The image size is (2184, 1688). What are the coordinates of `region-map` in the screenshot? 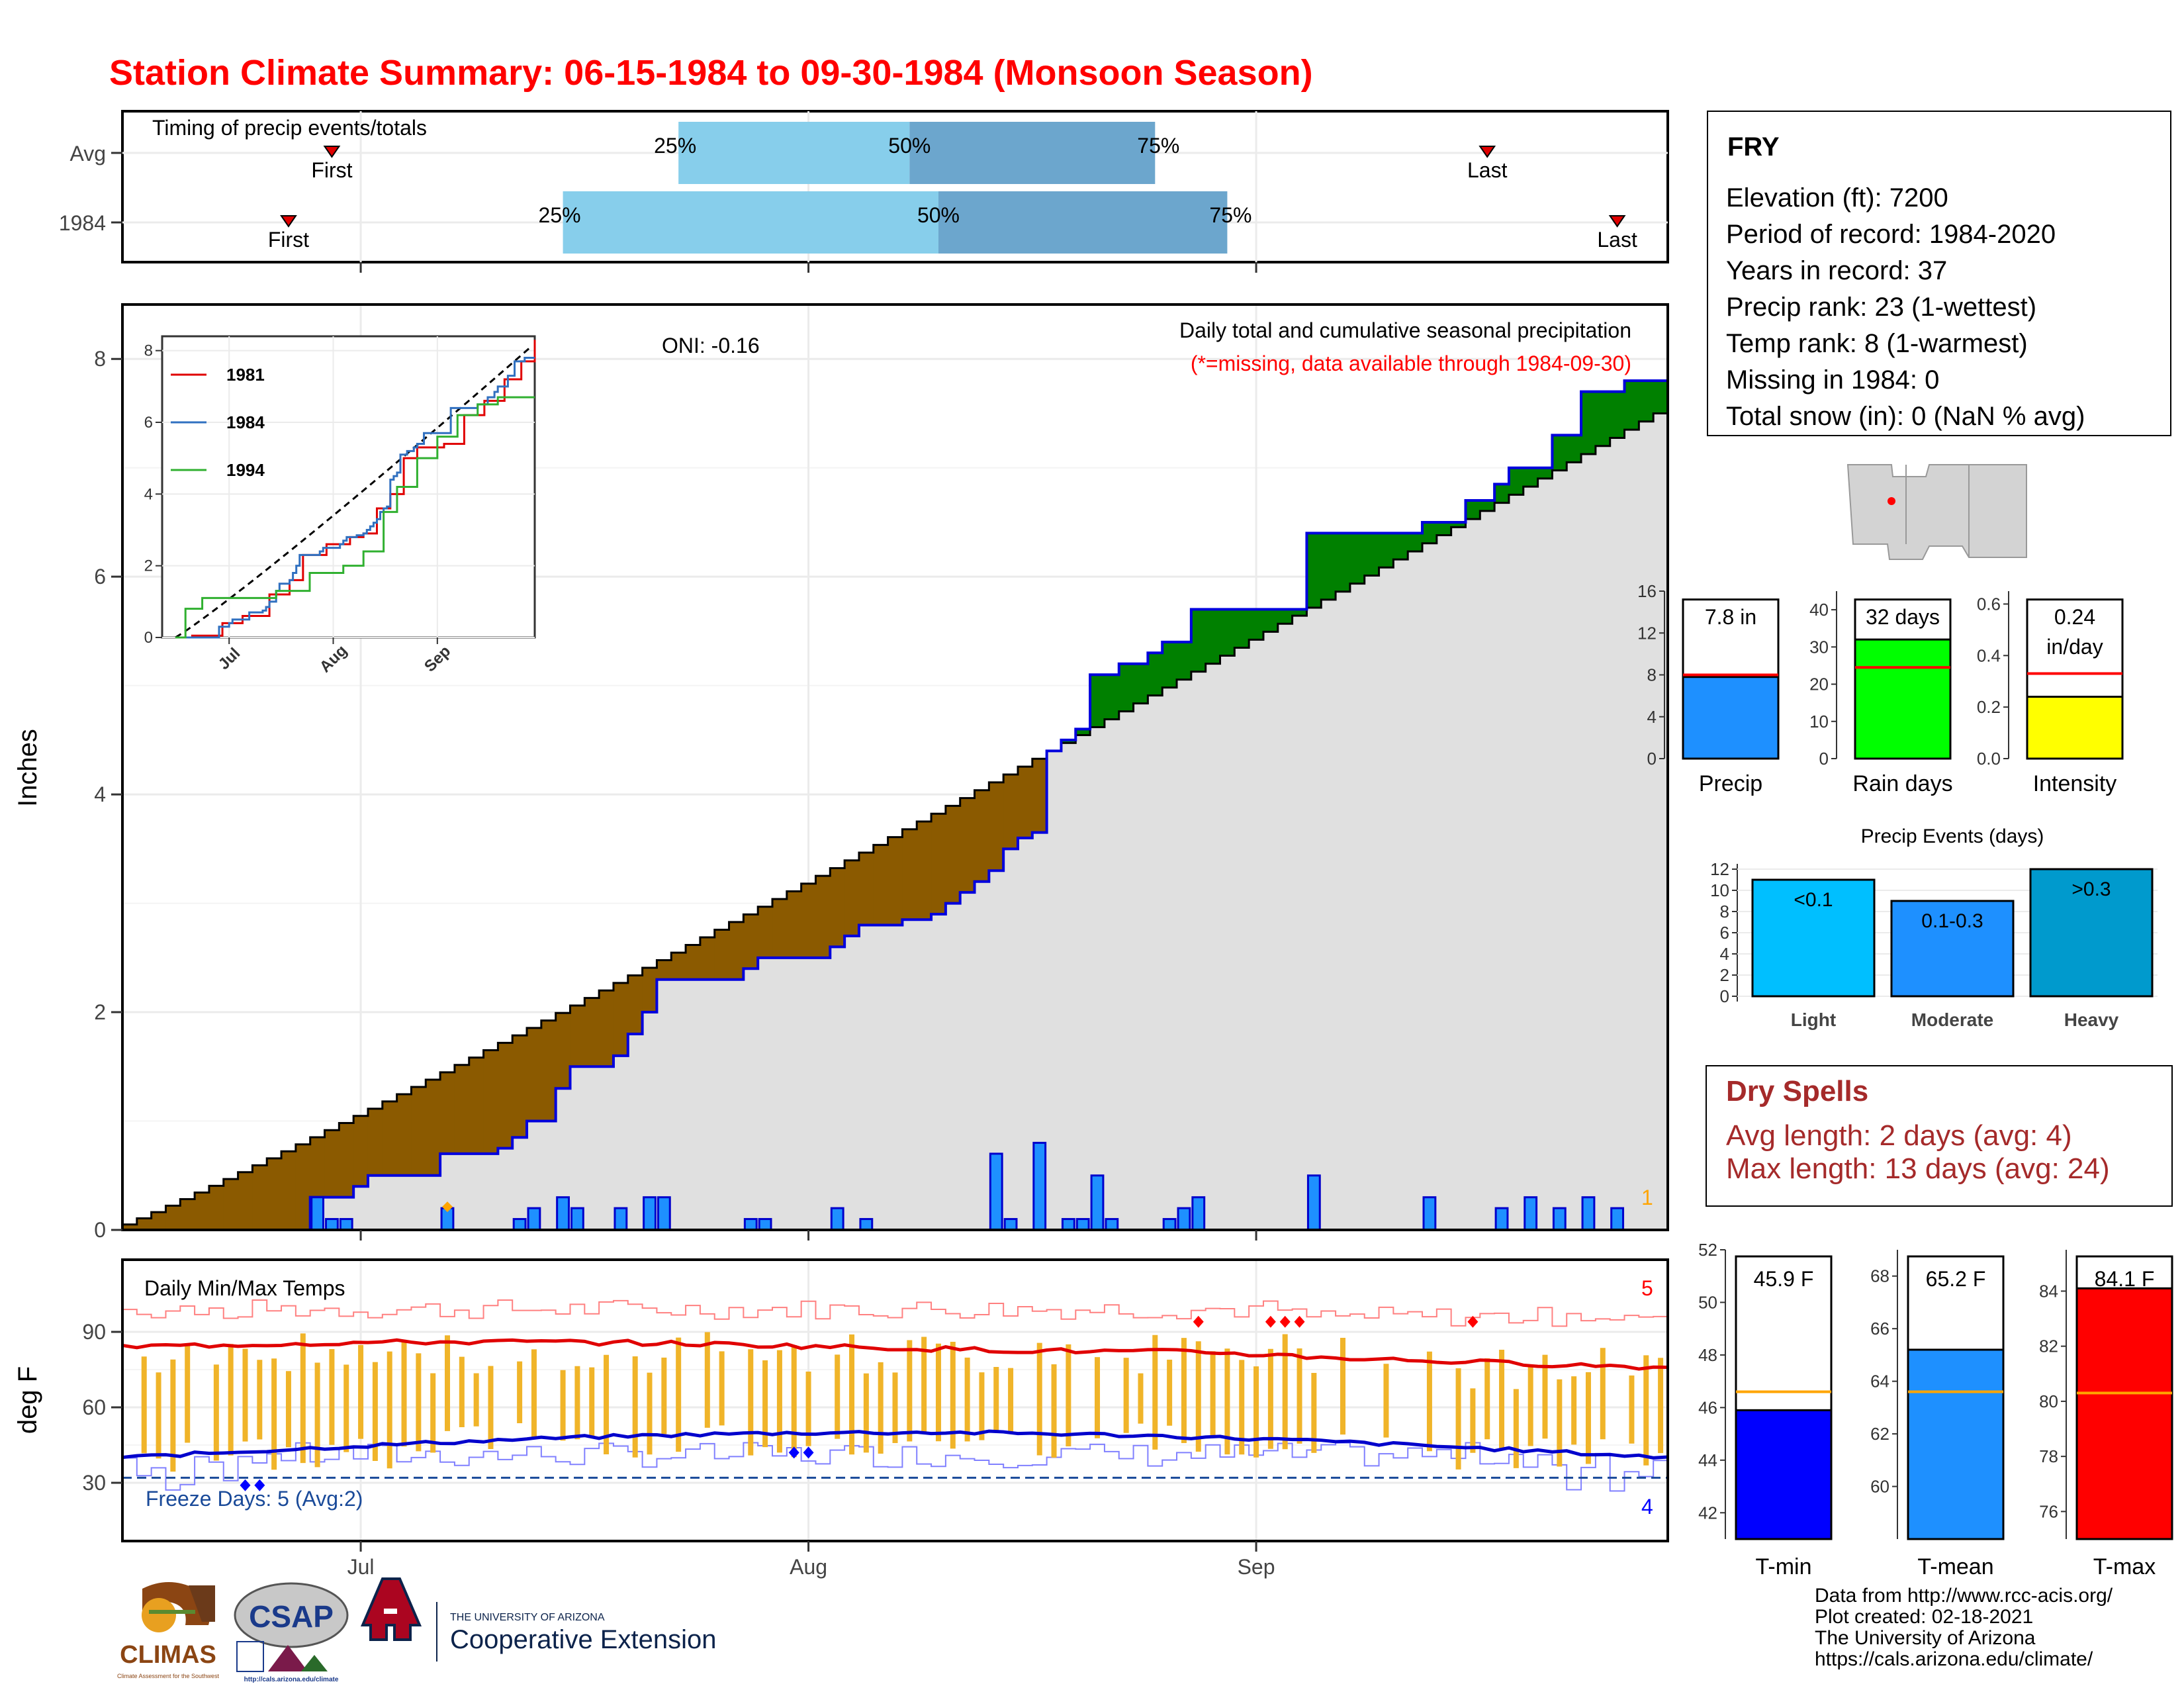 It's located at (1937, 512).